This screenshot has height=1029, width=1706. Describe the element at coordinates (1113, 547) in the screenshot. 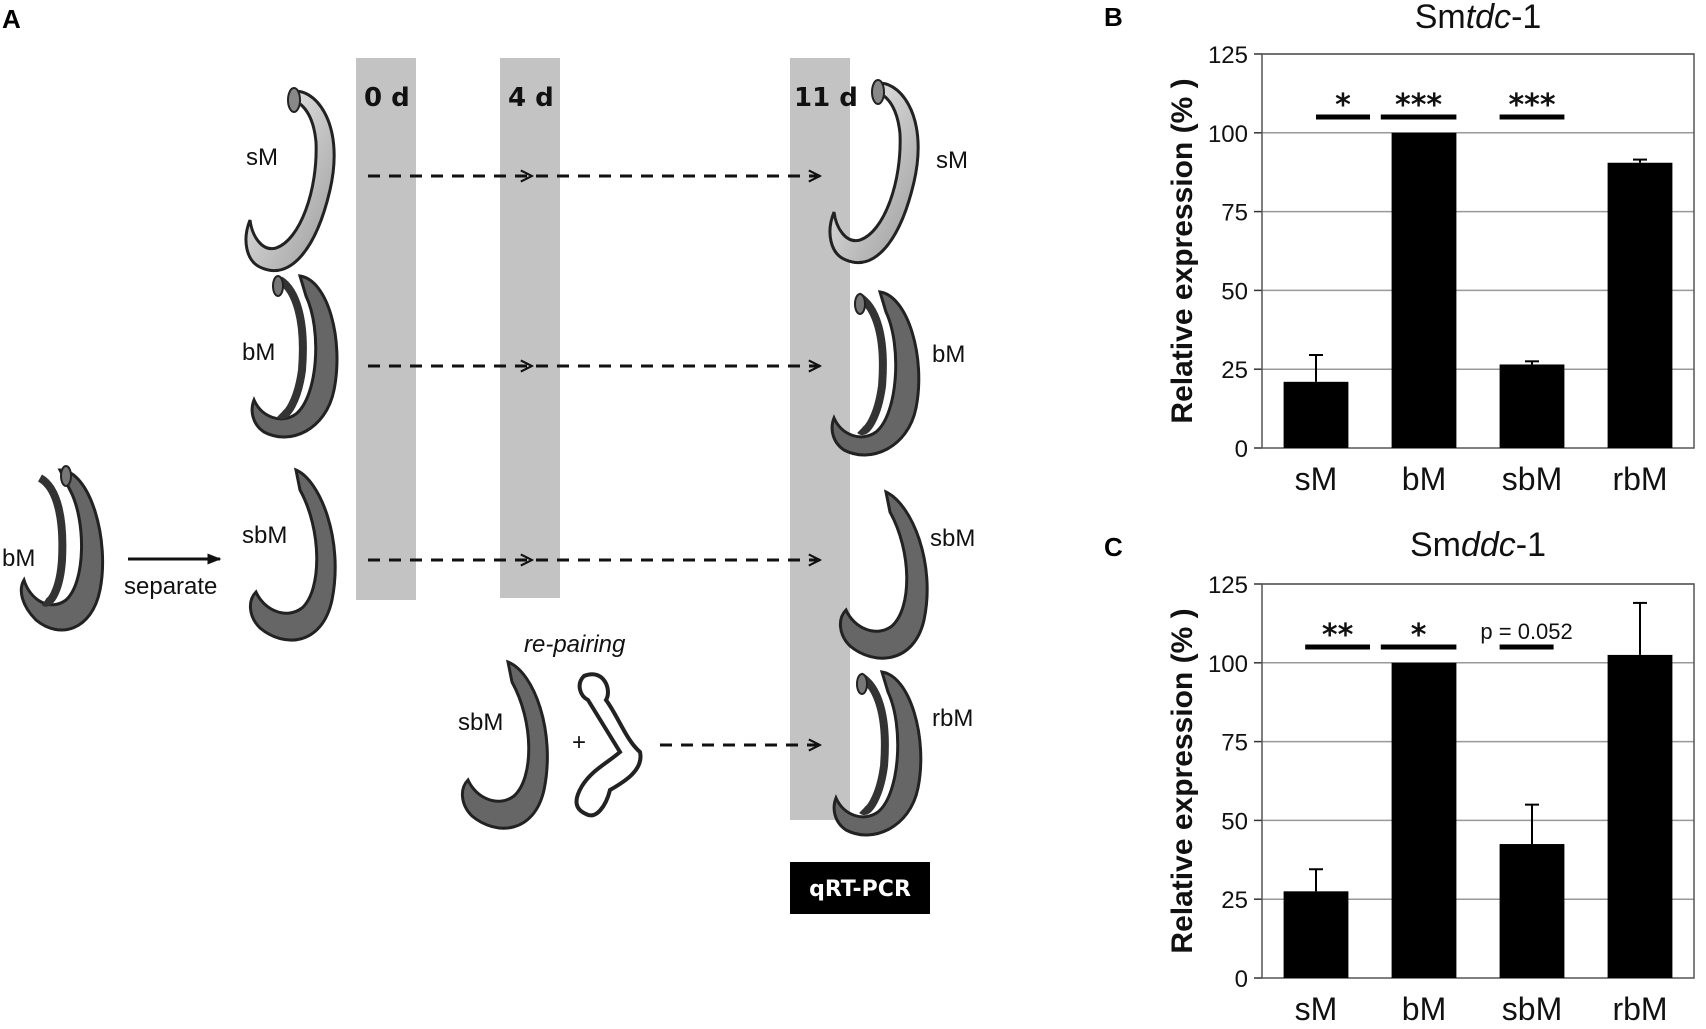

I see `panel-label: C` at that location.